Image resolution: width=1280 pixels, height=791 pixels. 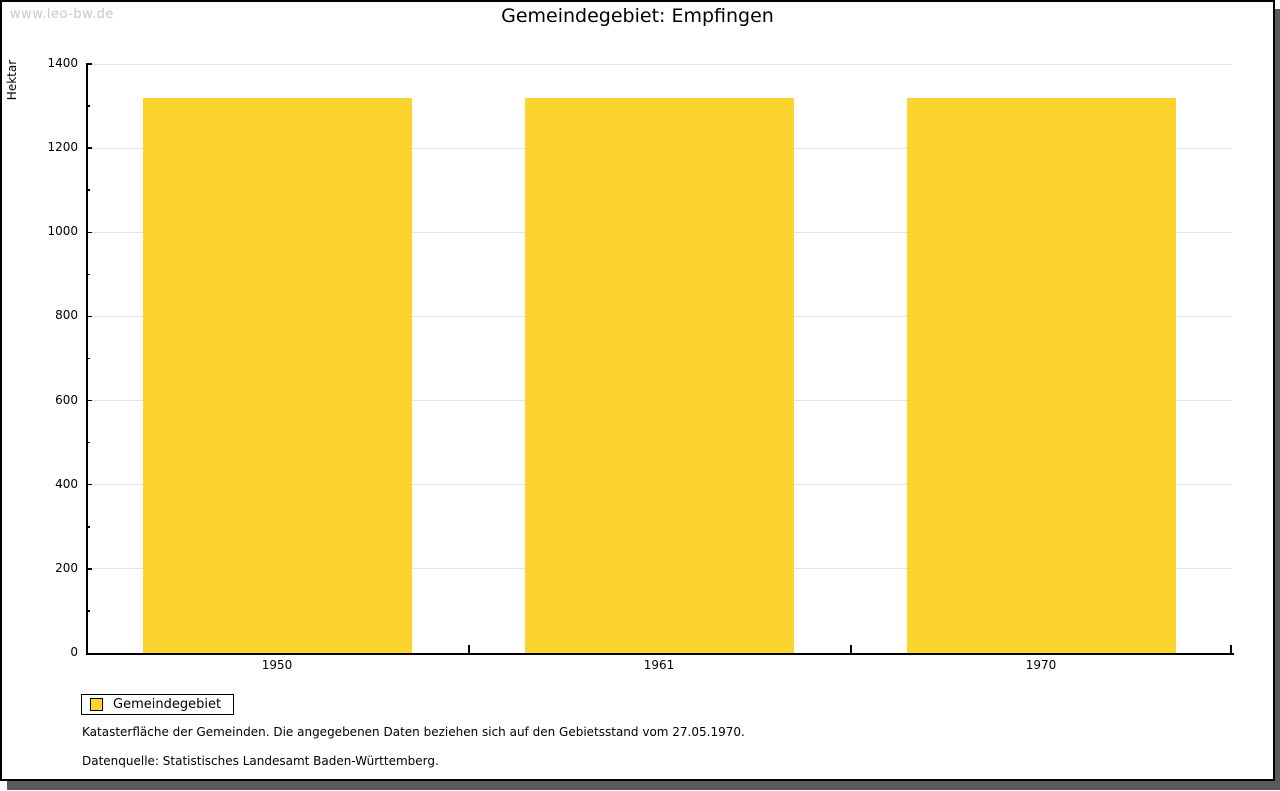 What do you see at coordinates (637, 16) in the screenshot?
I see `chart-title: Gemeindegebiet: Empfingen` at bounding box center [637, 16].